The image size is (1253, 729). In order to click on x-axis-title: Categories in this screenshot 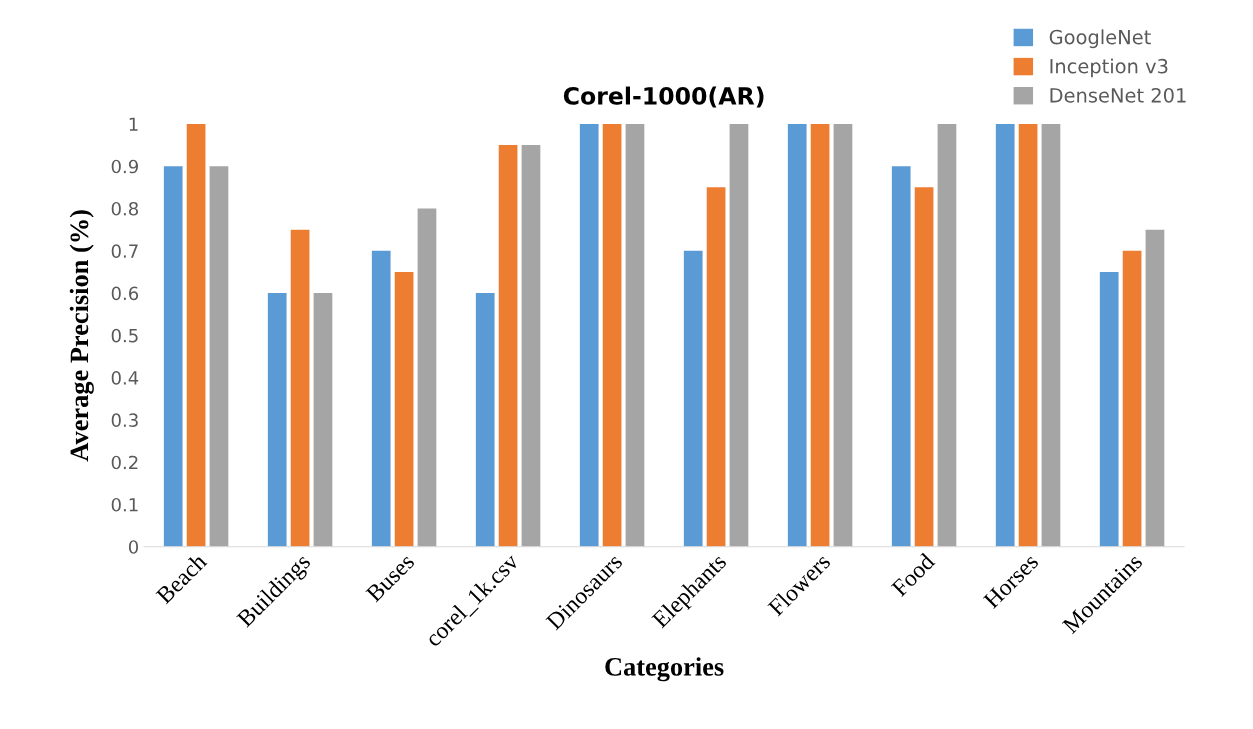, I will do `click(664, 669)`.